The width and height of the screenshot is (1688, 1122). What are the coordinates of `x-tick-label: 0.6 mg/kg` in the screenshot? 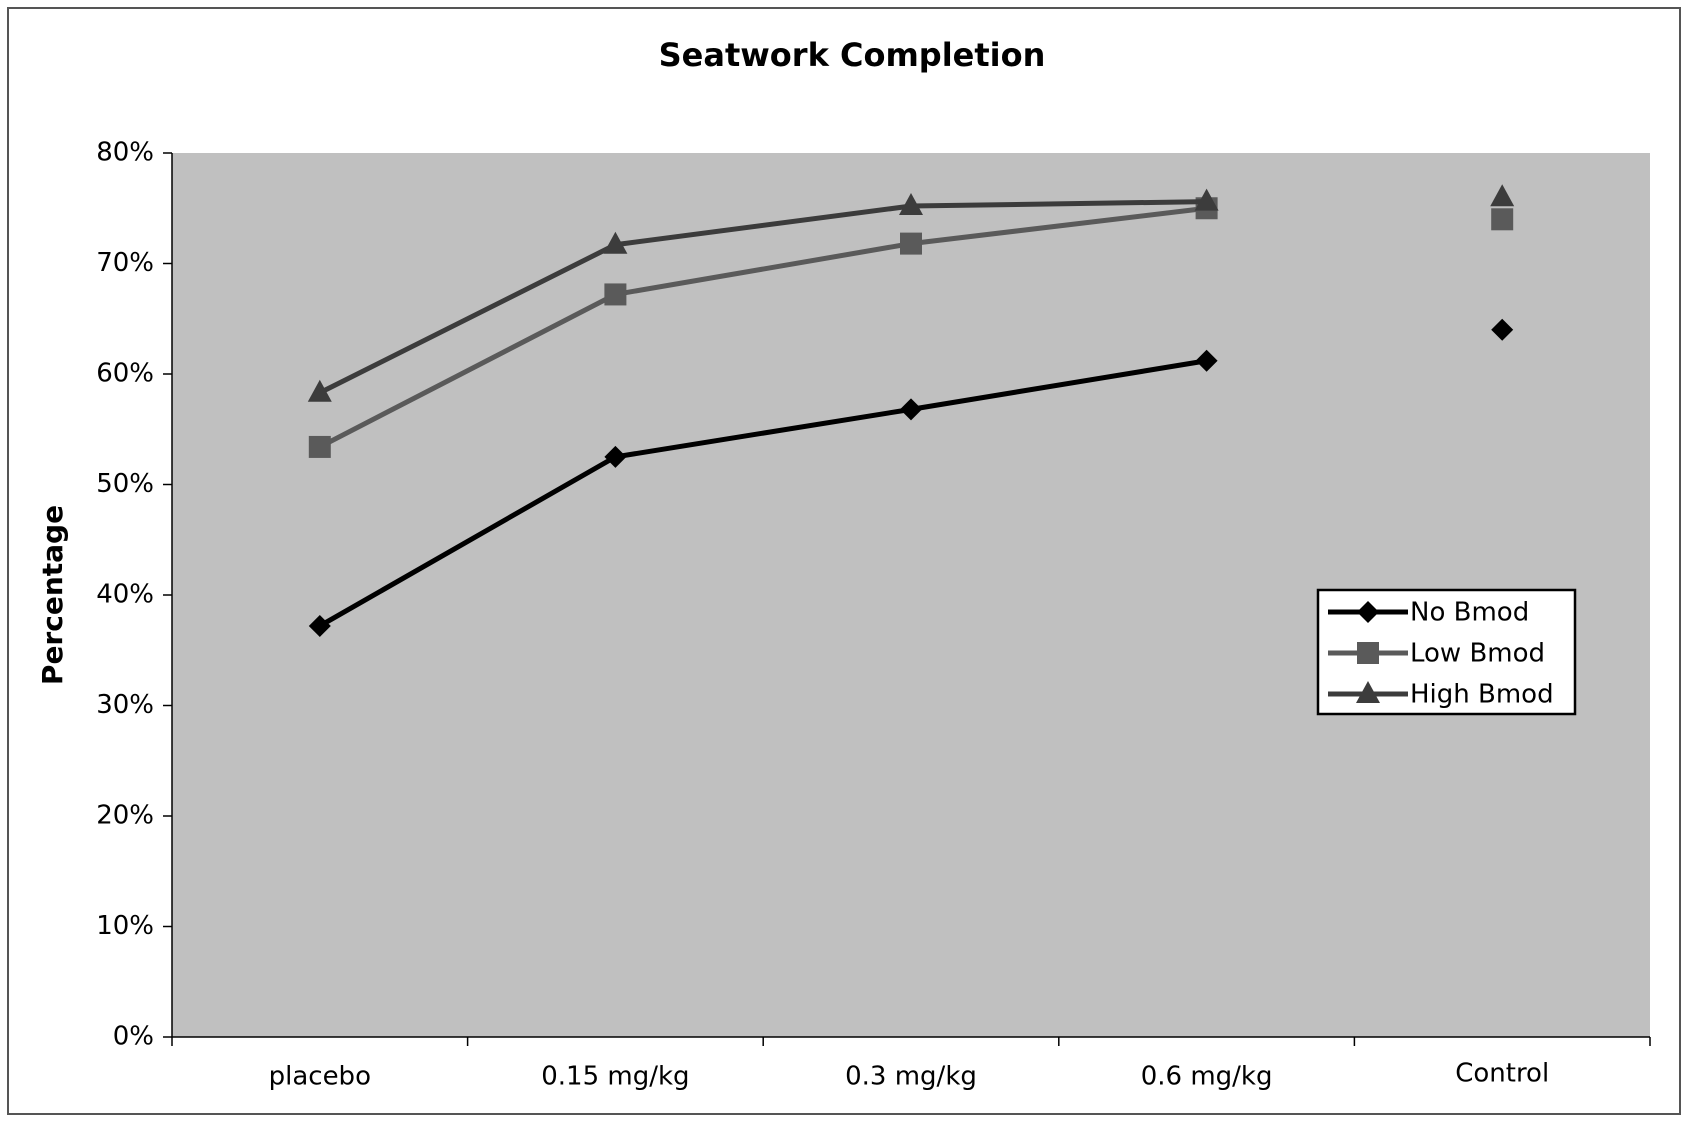 It's located at (1207, 1077).